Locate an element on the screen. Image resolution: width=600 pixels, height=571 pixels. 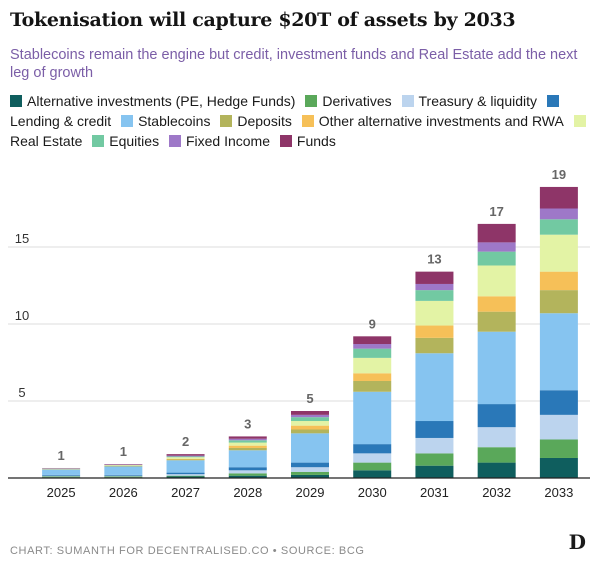
legend-label: Derivatives is located at coordinates (357, 101).